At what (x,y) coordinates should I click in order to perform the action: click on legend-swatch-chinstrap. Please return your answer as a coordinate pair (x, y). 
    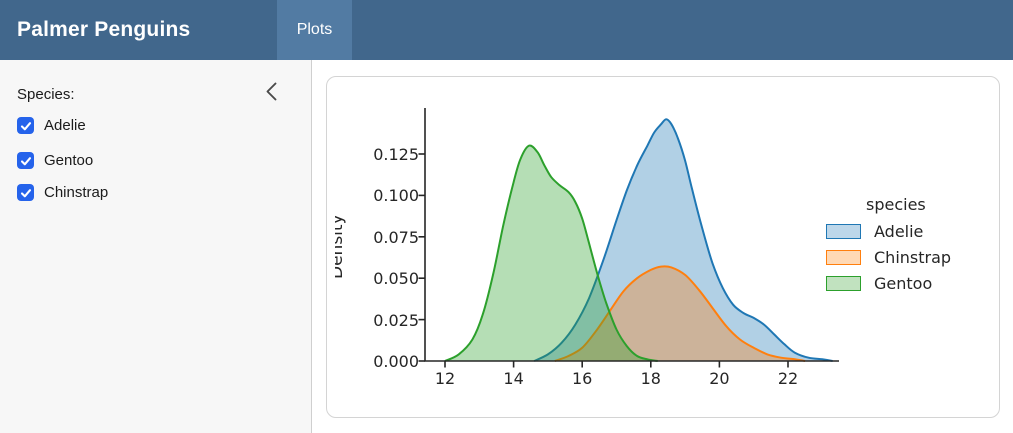
    Looking at the image, I should click on (843, 257).